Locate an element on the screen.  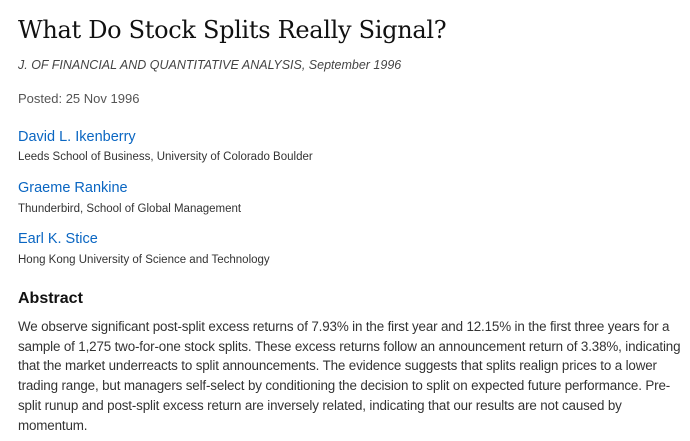
posted-date: Posted: 25 Nov 1996 is located at coordinates (79, 98).